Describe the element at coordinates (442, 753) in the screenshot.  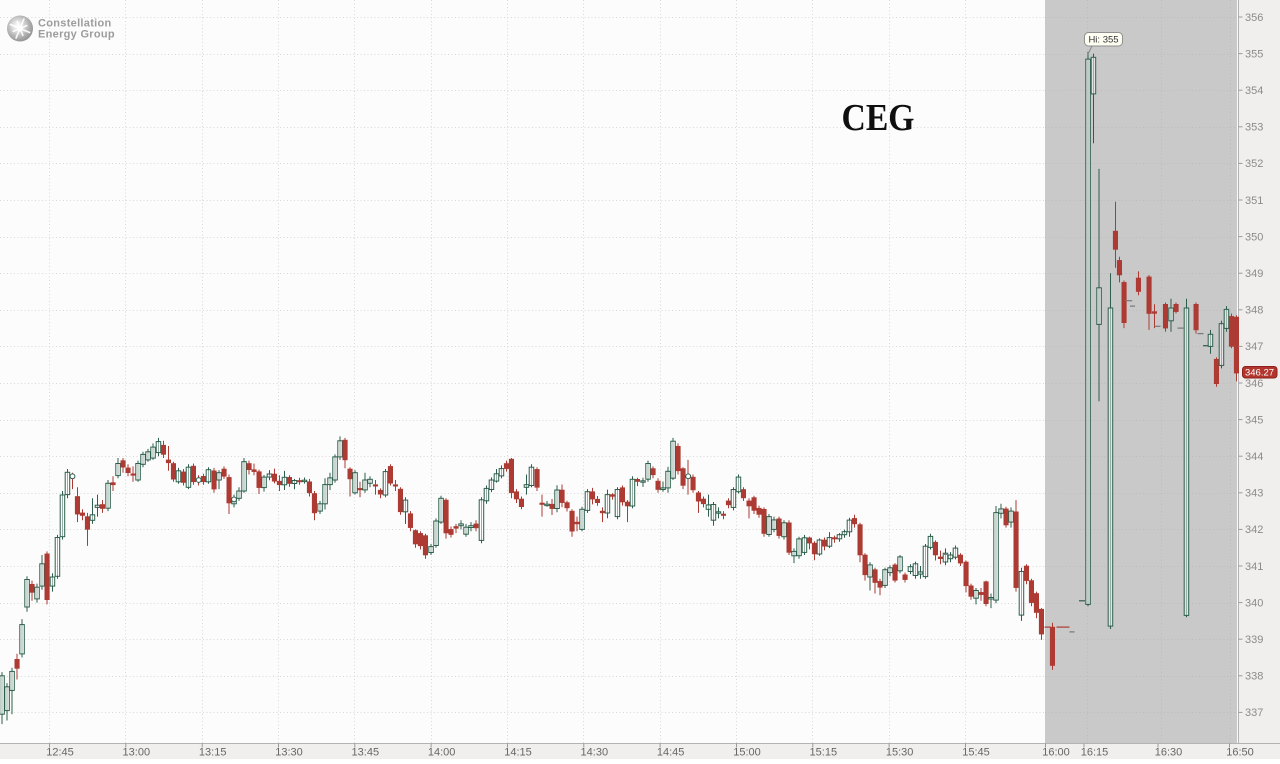
I see `svg-text: 14:00` at that location.